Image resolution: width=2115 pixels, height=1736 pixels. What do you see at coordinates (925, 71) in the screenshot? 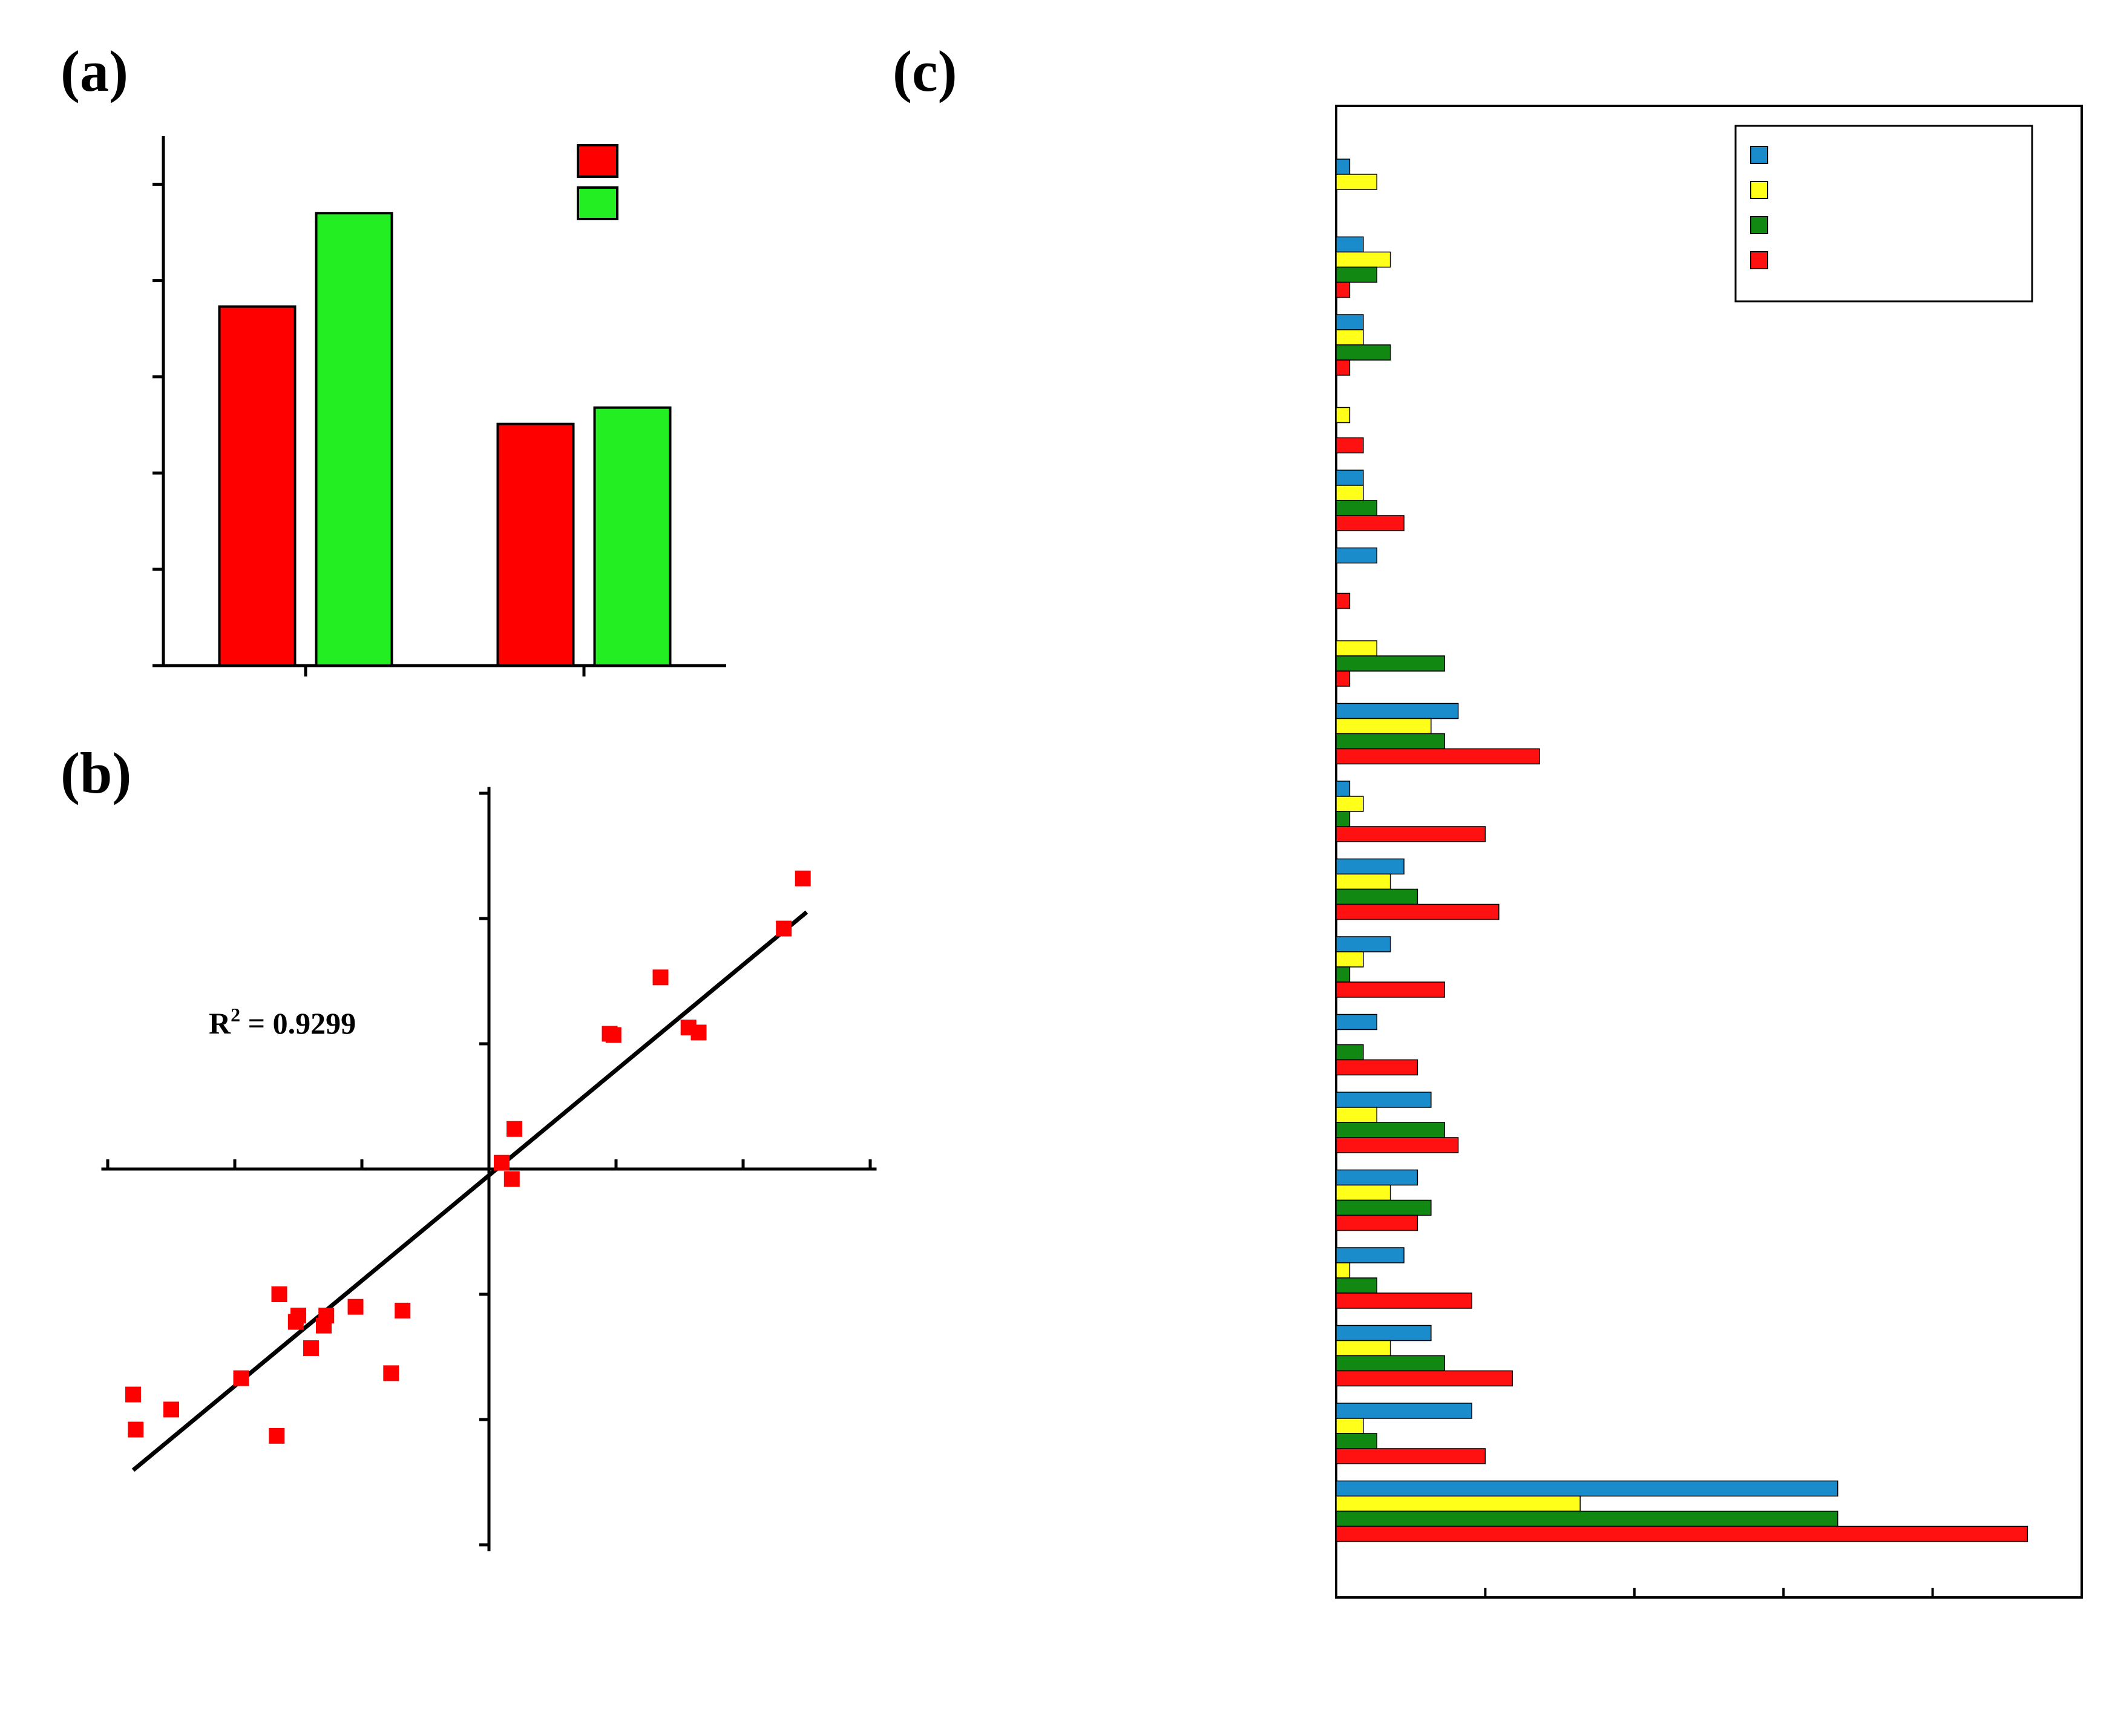
I see `panel-label-c: (c)` at bounding box center [925, 71].